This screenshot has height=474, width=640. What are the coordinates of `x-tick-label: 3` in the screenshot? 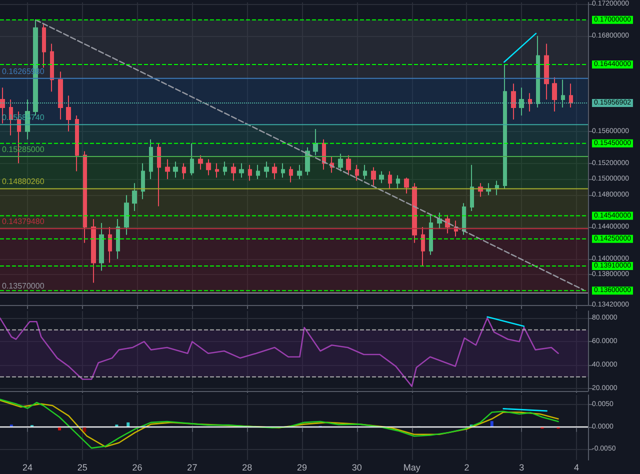 It's located at (521, 467).